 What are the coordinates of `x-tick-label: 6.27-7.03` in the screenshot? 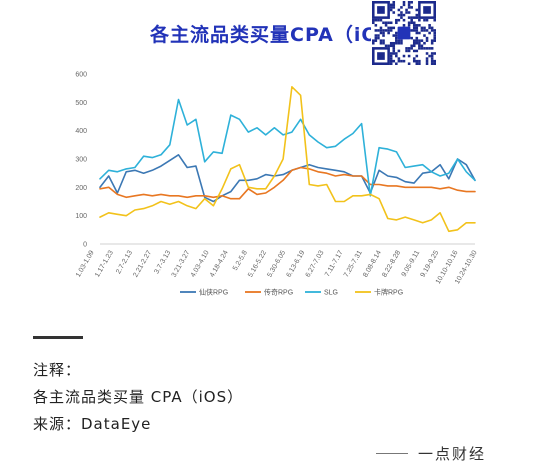 It's located at (315, 263).